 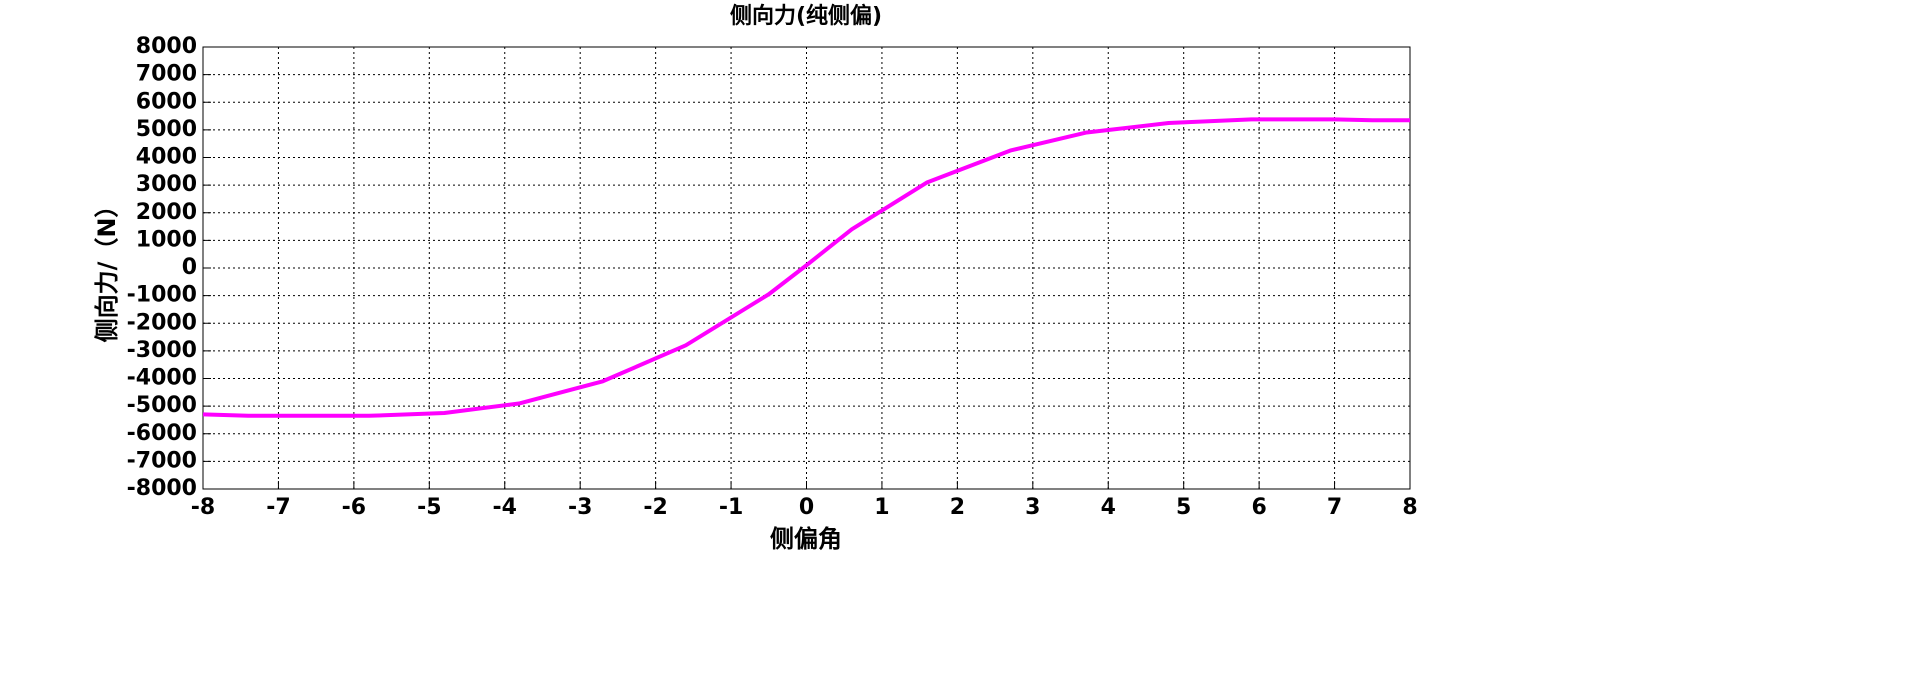 What do you see at coordinates (162, 350) in the screenshot?
I see `y-tick-label: -3000` at bounding box center [162, 350].